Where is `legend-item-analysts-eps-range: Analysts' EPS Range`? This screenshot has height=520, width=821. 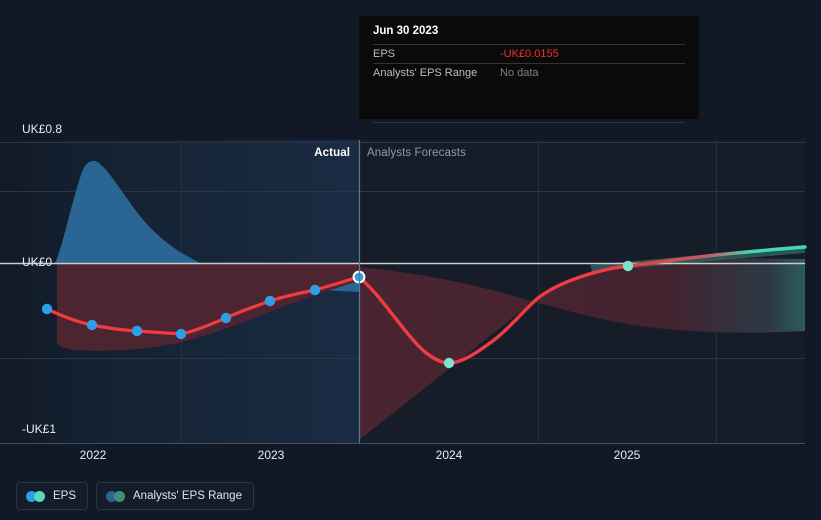
legend-item-analysts-eps-range: Analysts' EPS Range is located at coordinates (175, 496).